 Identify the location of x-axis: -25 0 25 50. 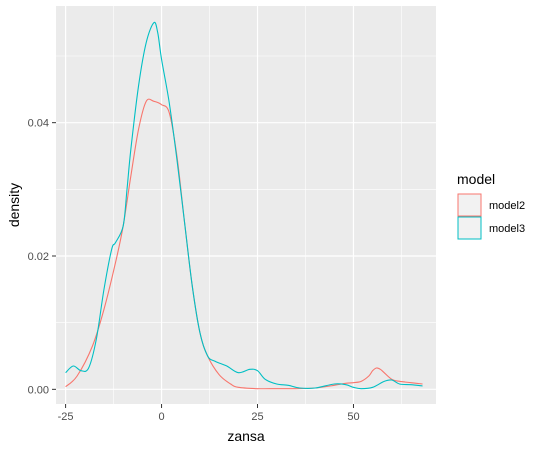
(209, 413).